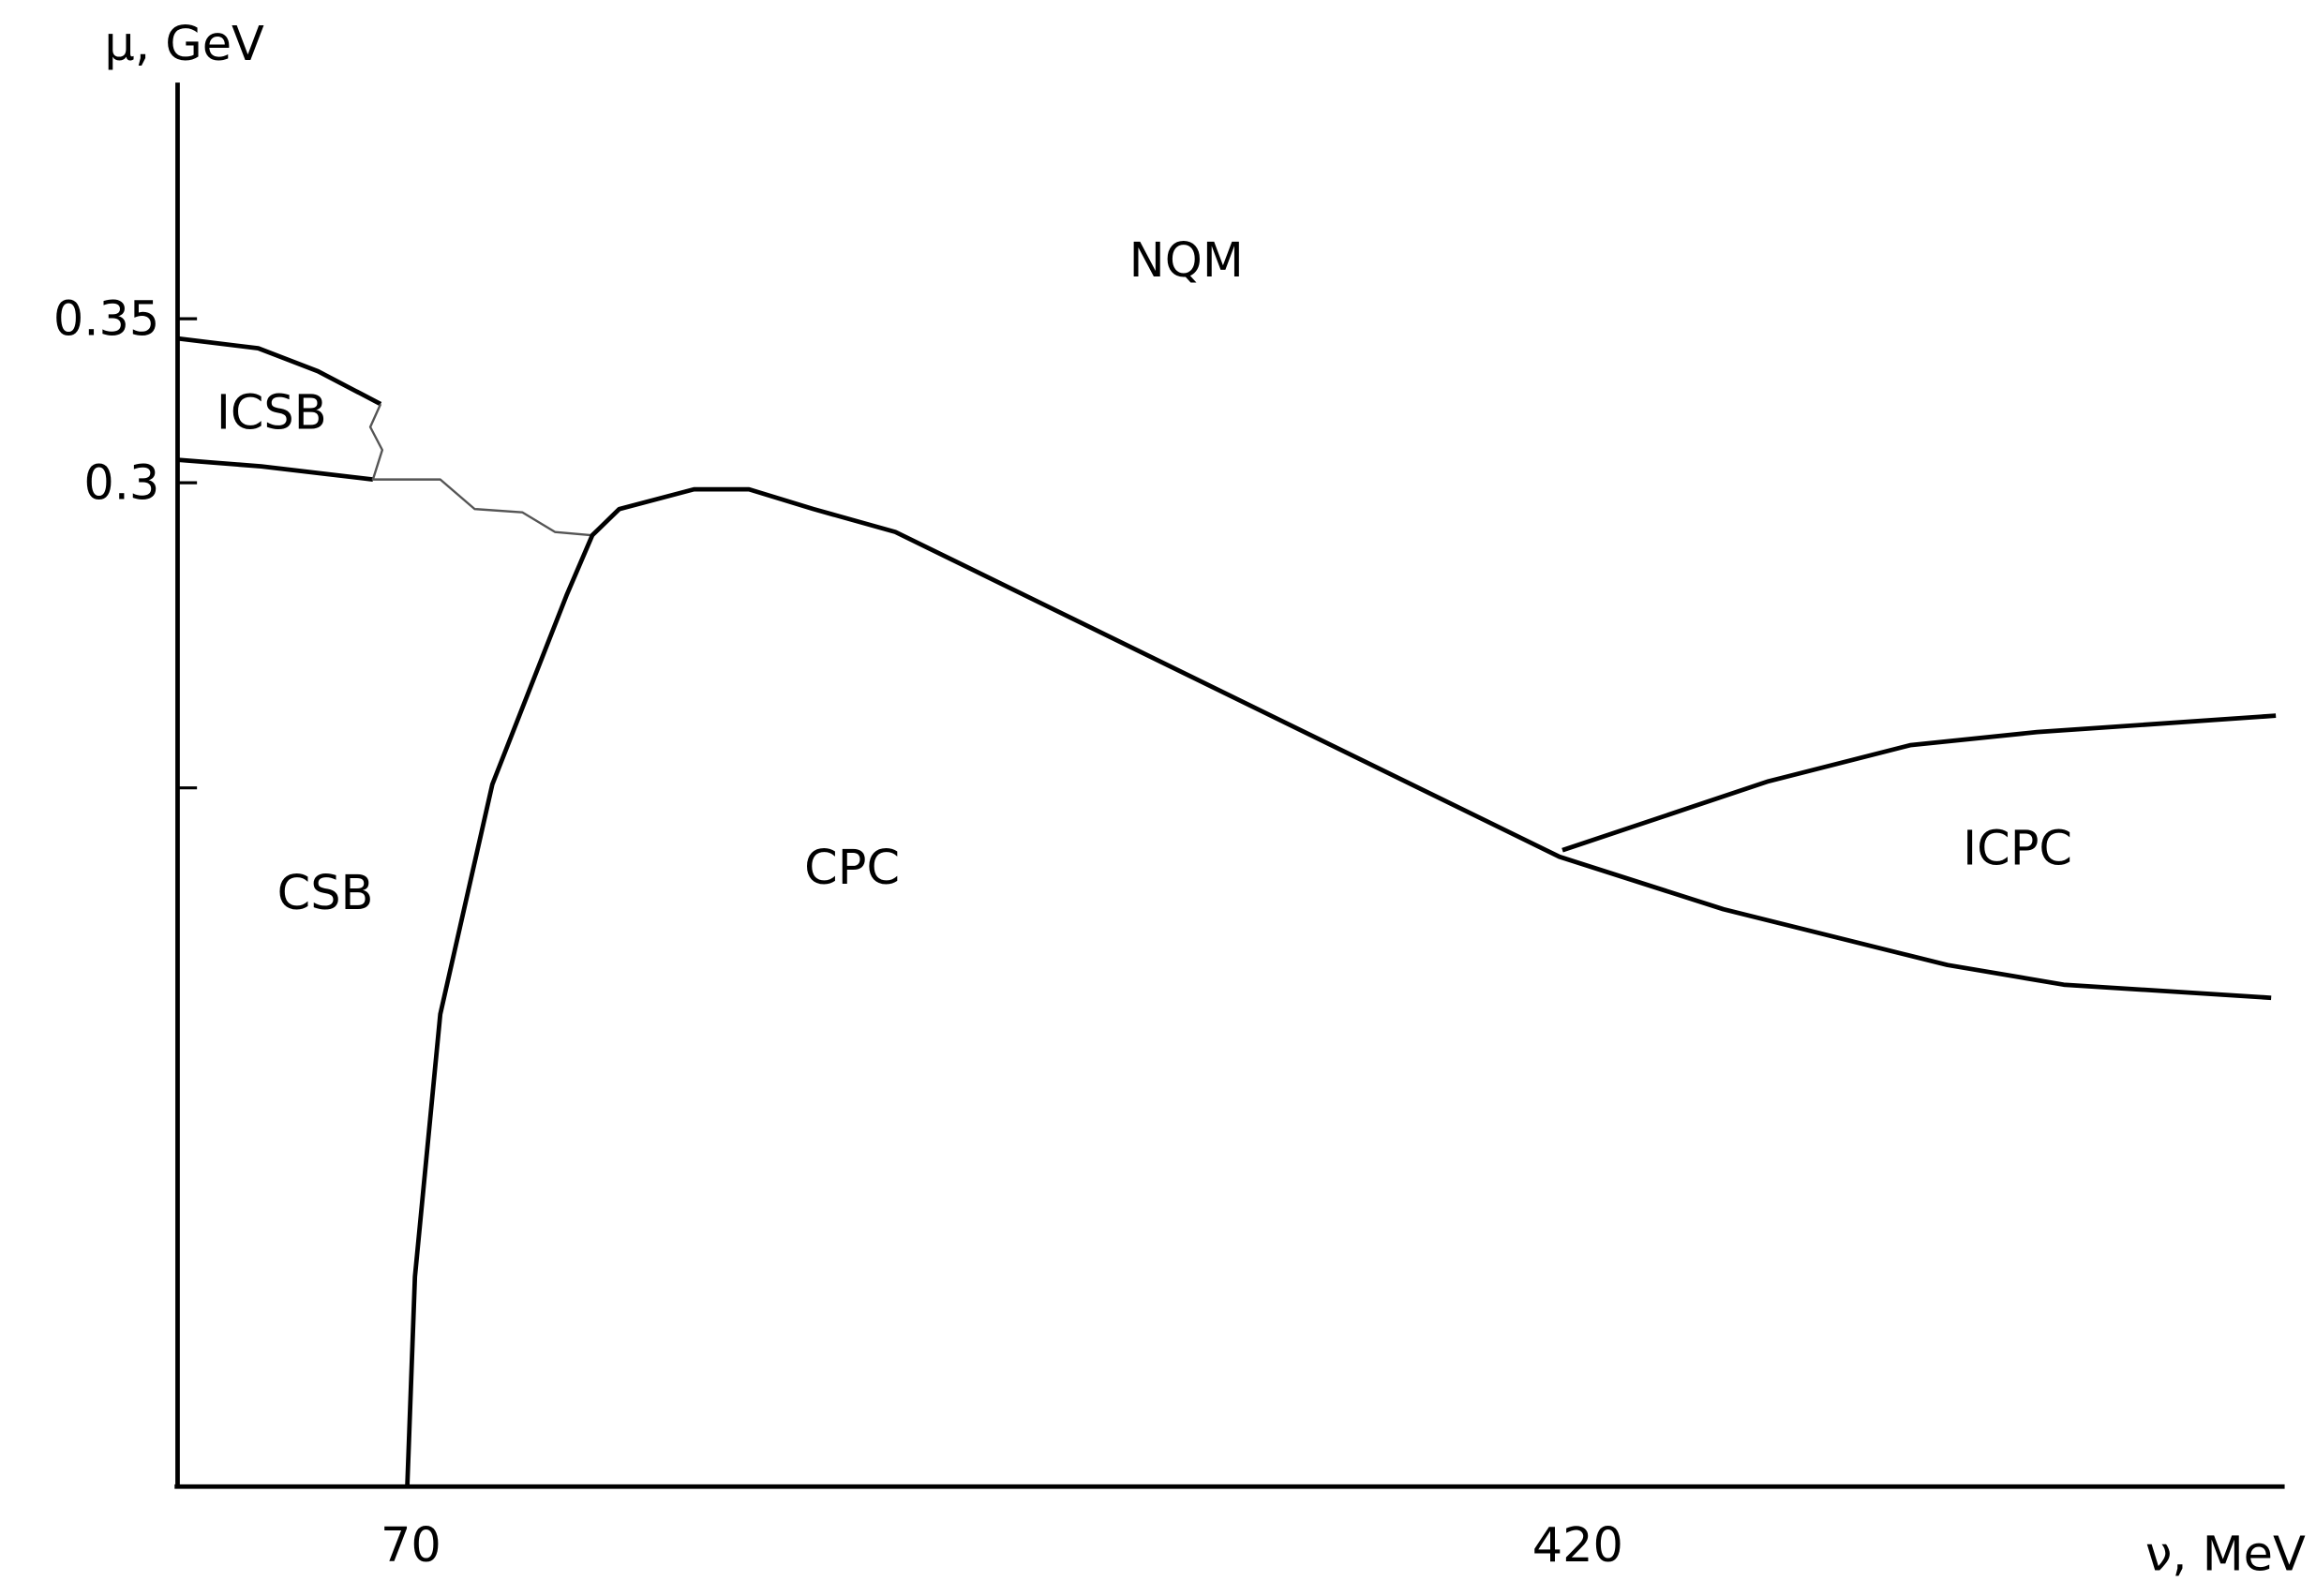 This screenshot has height=1596, width=2316. Describe the element at coordinates (1577, 1546) in the screenshot. I see `x-tick-label: 420` at that location.